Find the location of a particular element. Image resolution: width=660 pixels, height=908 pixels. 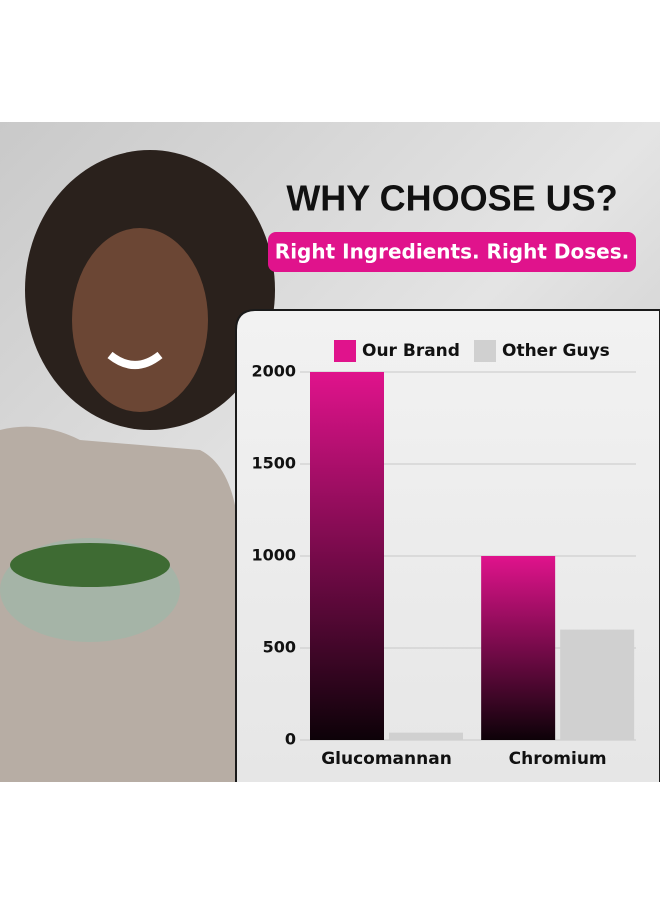

x-tick-label: Chromium is located at coordinates (558, 759).